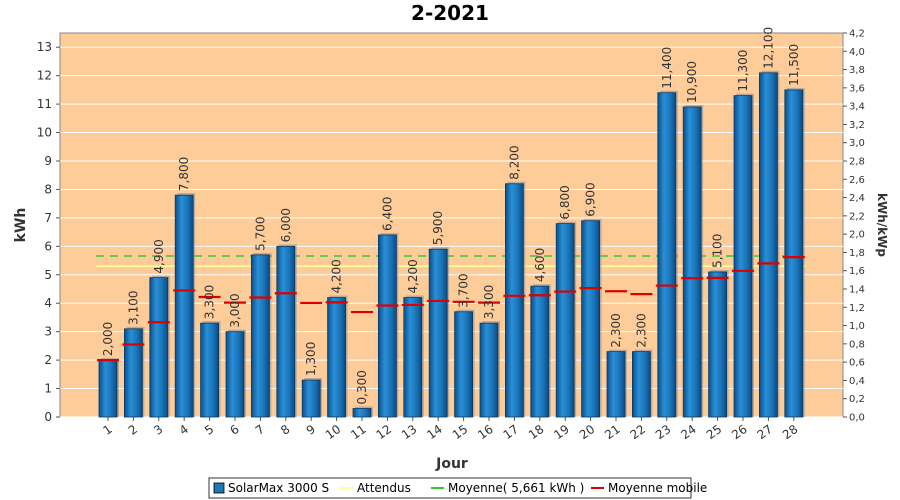 The height and width of the screenshot is (500, 900). What do you see at coordinates (857, 381) in the screenshot?
I see `y2-tick-label: 0,4` at bounding box center [857, 381].